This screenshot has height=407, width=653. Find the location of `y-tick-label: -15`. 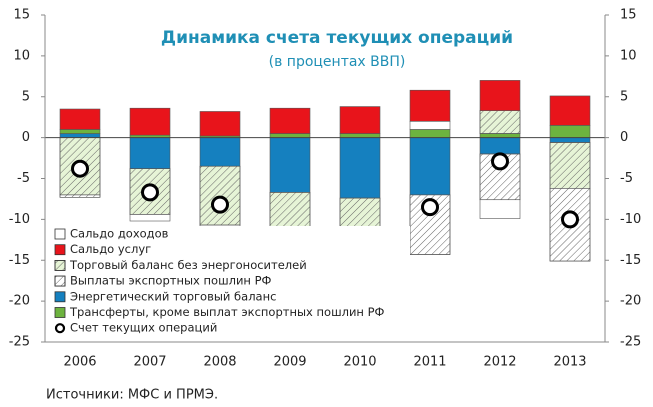

y-tick-label: -15 is located at coordinates (19, 260).